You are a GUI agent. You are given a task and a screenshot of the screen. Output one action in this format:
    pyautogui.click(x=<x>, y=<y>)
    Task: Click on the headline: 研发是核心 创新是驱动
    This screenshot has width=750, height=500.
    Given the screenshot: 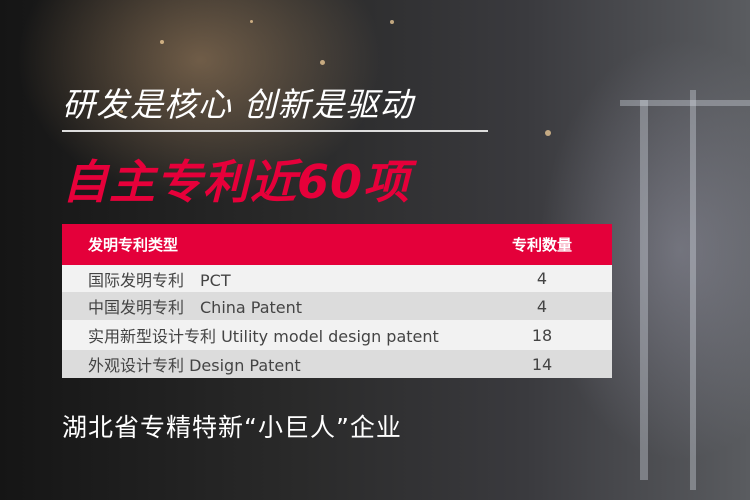 What is the action you would take?
    pyautogui.click(x=238, y=104)
    